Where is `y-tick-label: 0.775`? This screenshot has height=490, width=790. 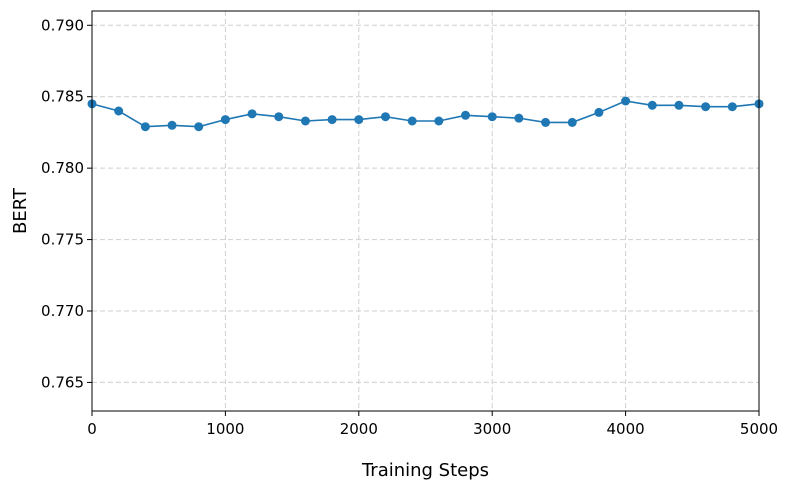
y-tick-label: 0.775 is located at coordinates (62, 240).